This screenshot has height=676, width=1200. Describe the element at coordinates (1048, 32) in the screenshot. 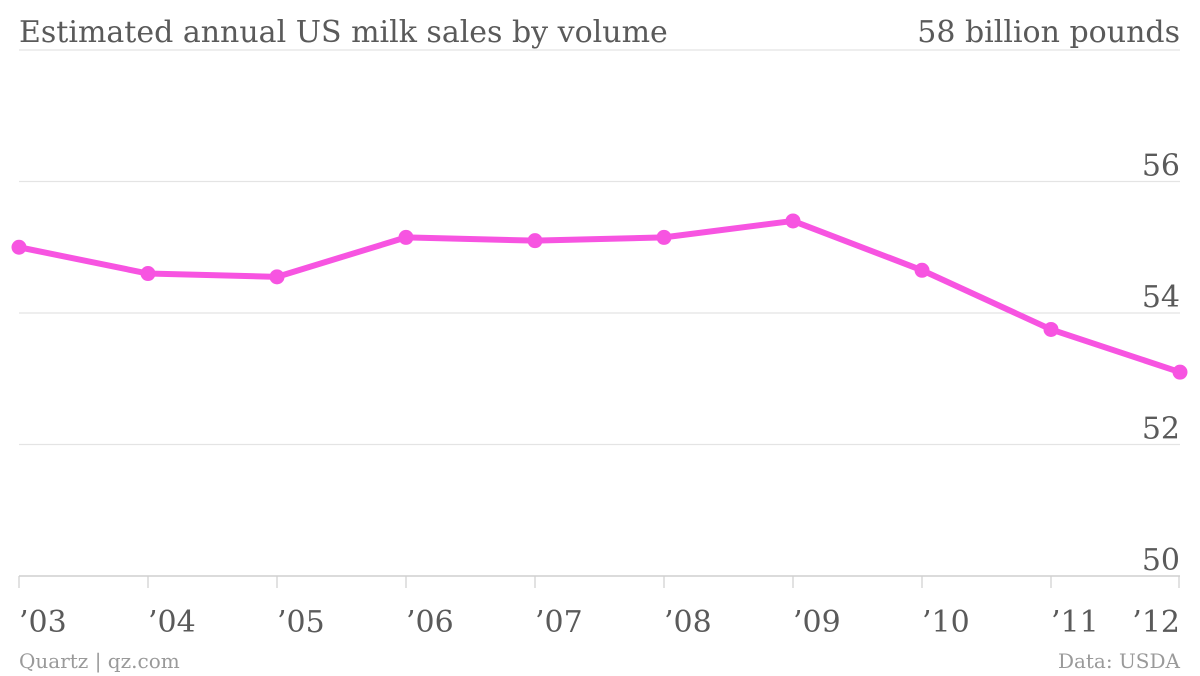

I see `chart-top-label: 58 billion pounds` at that location.